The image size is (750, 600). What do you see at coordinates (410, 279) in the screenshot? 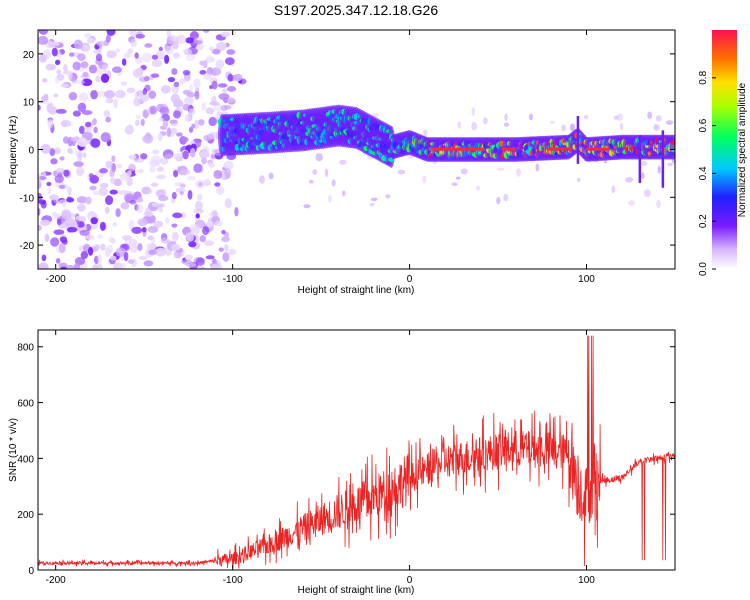
I see `spectrogram-xtick-label: 0` at bounding box center [410, 279].